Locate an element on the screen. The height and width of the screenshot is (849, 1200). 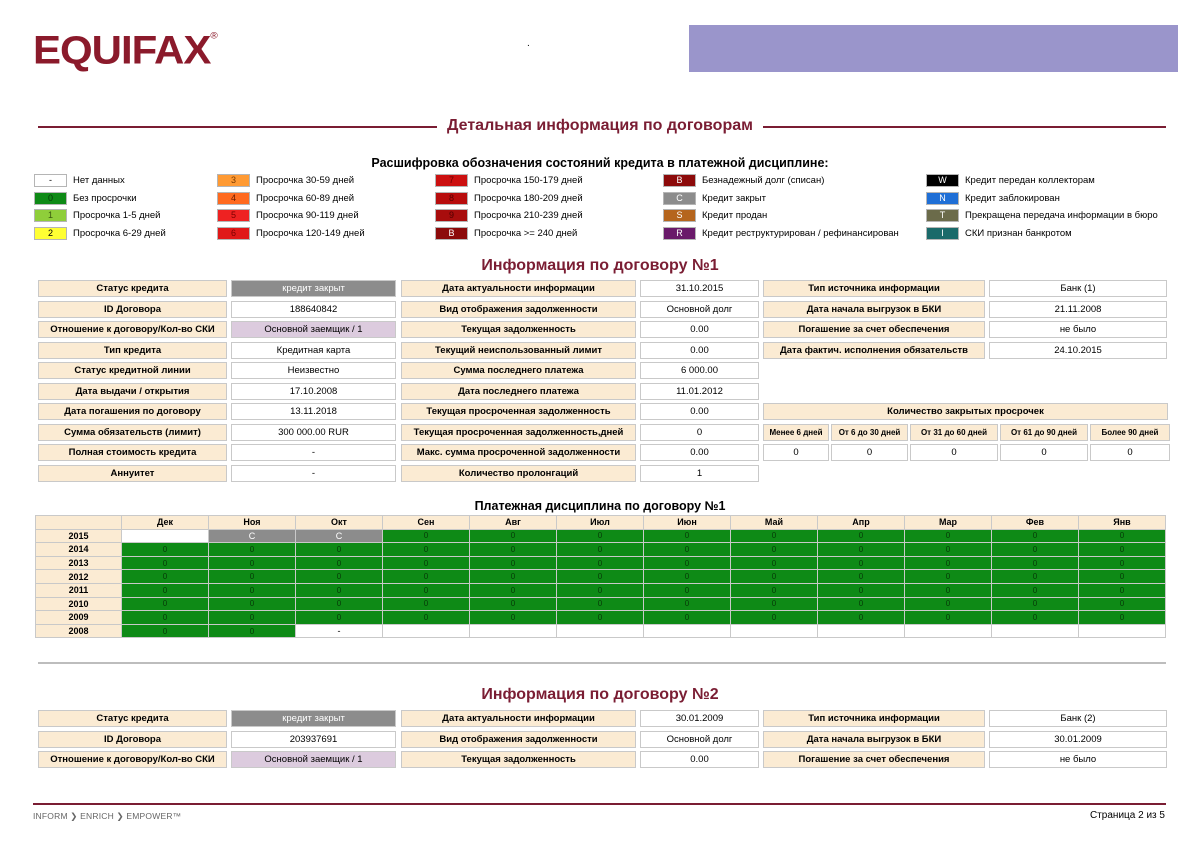
legend-swatch: 6 is located at coordinates (233, 233).